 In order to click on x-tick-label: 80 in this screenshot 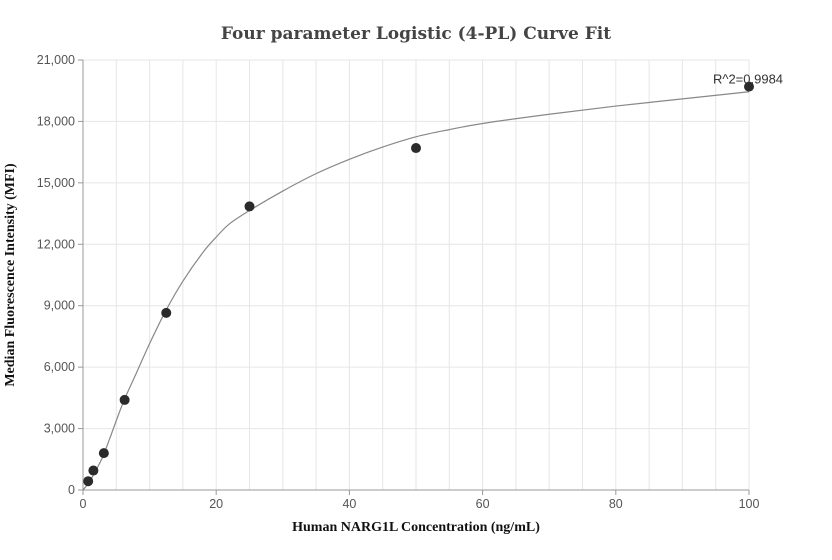, I will do `click(616, 504)`.